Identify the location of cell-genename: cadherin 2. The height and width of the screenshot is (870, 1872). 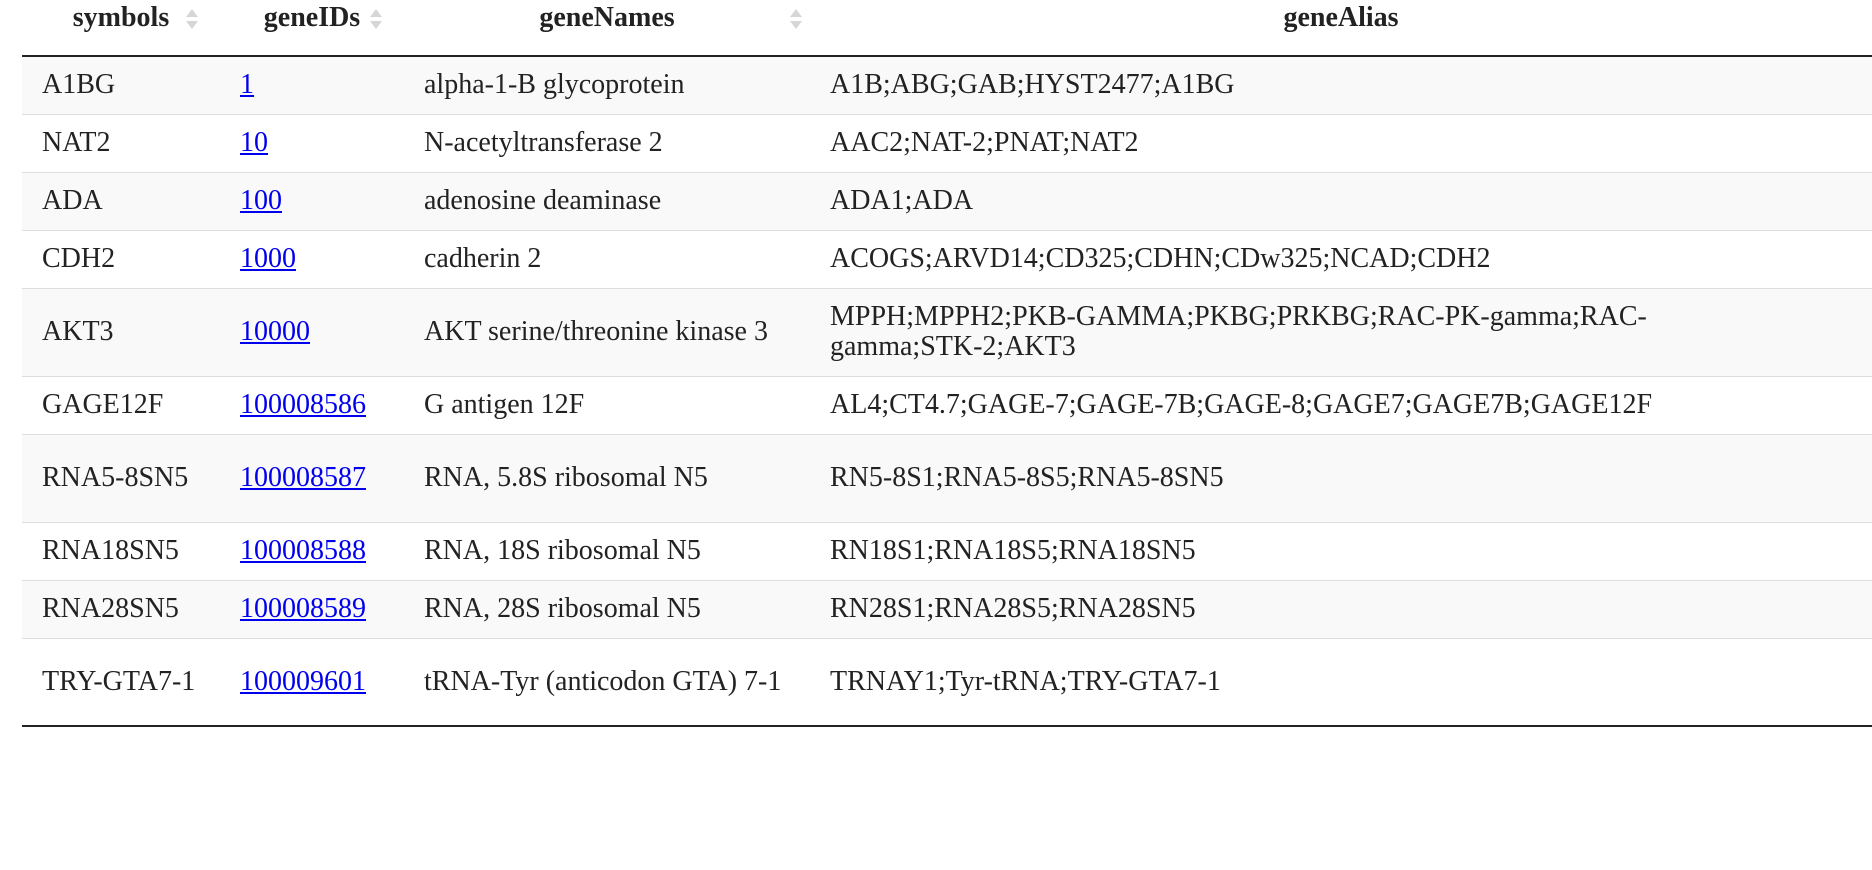
(607, 258).